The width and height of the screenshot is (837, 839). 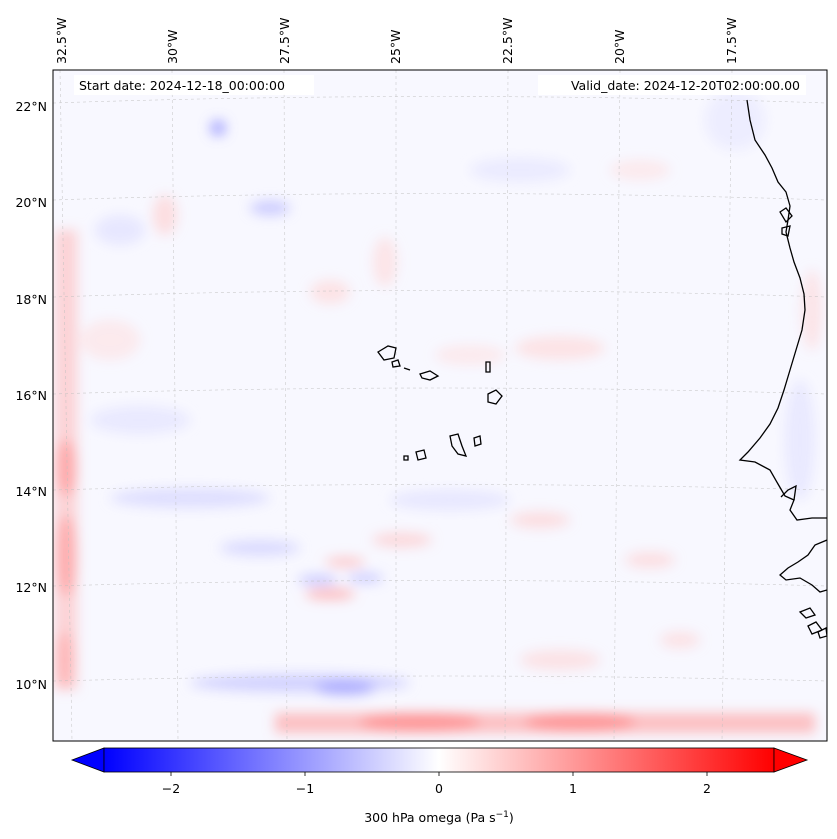 I want to click on start-label-background, so click(x=194, y=85).